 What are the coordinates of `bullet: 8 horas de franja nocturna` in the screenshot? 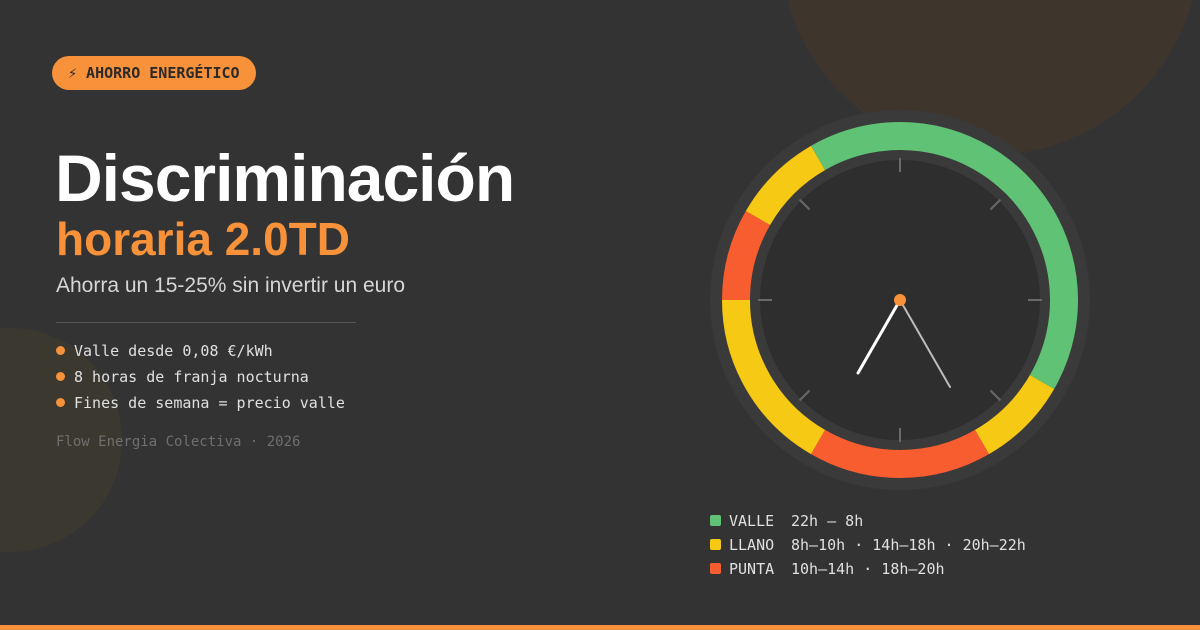 It's located at (182, 377).